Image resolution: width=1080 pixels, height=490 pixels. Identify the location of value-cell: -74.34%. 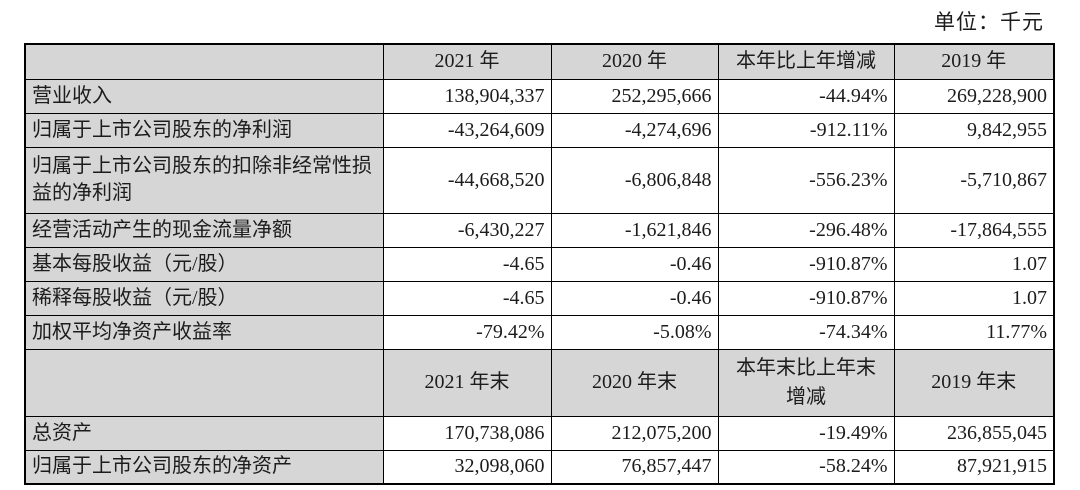
(806, 332).